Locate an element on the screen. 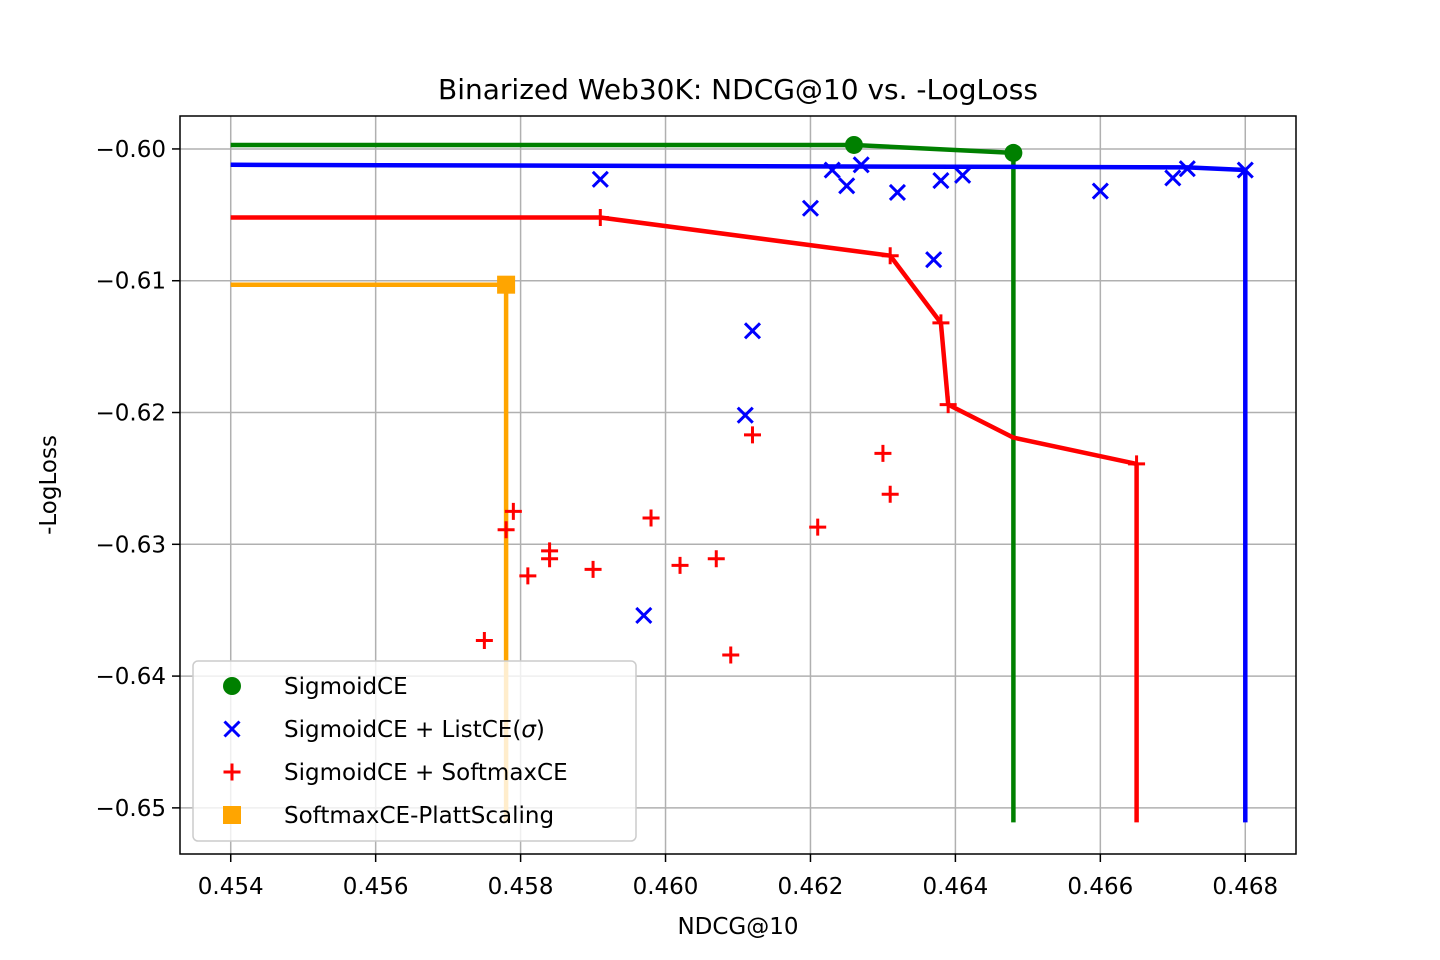 The height and width of the screenshot is (960, 1440). x-axis-label: NDCG@10 is located at coordinates (737, 927).